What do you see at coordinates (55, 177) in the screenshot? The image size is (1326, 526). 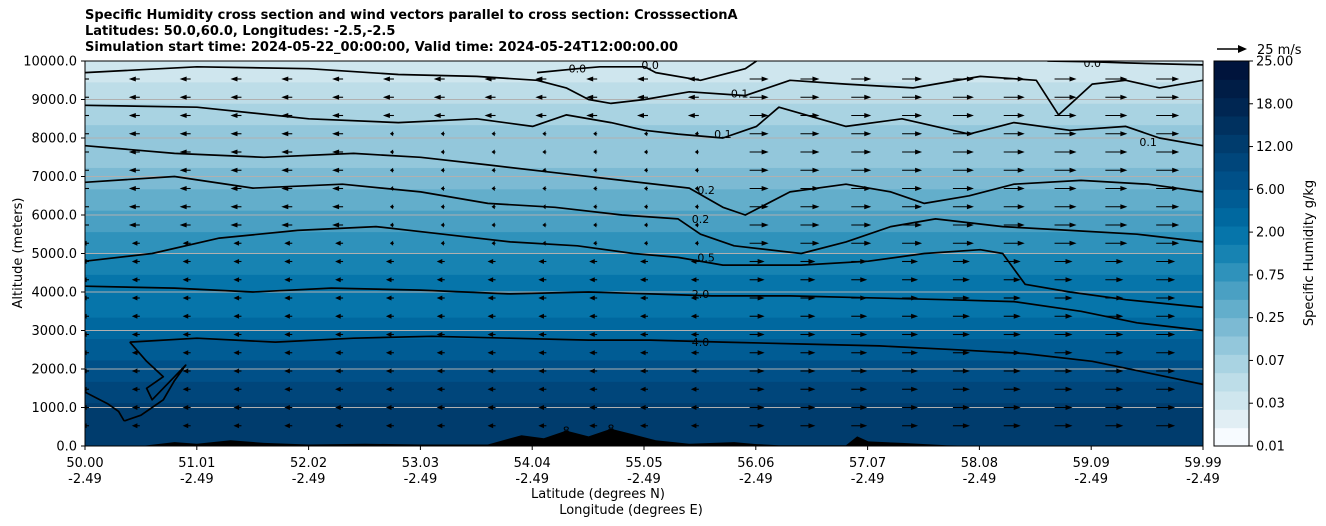 I see `y-tick-label: 7000.0` at bounding box center [55, 177].